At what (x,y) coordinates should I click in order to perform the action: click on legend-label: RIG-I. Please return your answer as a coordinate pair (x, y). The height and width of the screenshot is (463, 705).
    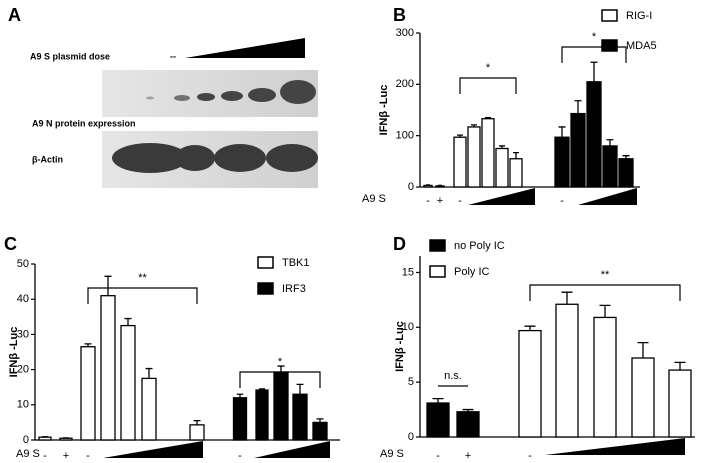
    Looking at the image, I should click on (639, 16).